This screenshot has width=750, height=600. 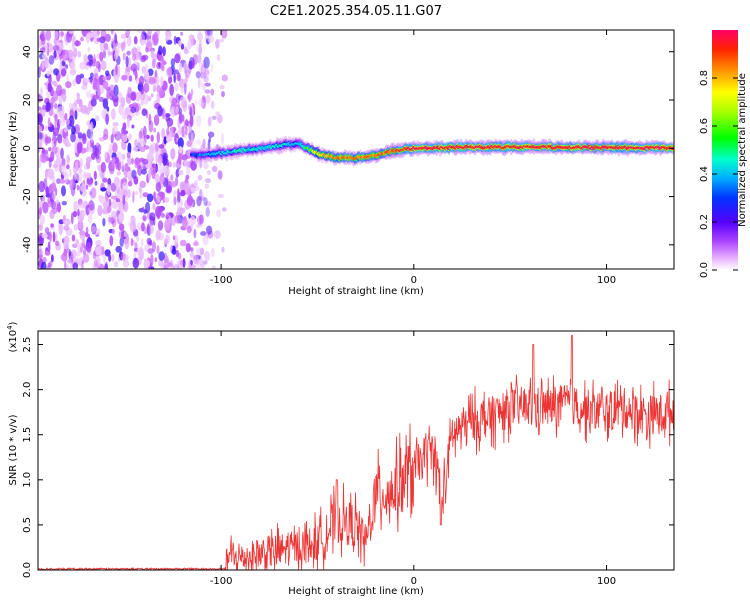 What do you see at coordinates (27, 570) in the screenshot?
I see `snr-ytick-label: 0.0` at bounding box center [27, 570].